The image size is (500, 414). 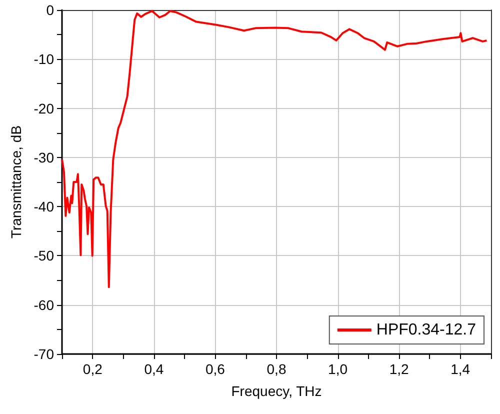 I want to click on legend-label: HPF0.34-12.7, so click(x=426, y=330).